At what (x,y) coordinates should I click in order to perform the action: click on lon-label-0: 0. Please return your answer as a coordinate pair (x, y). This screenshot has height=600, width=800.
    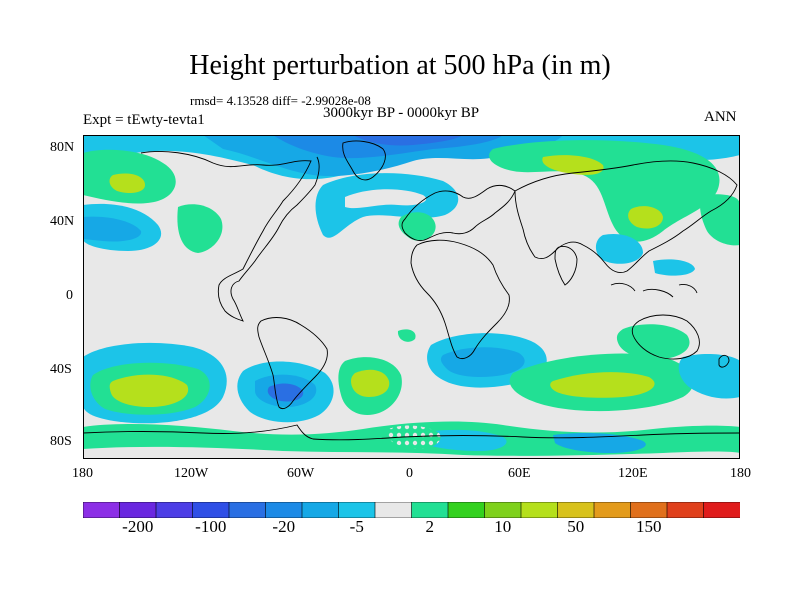
    Looking at the image, I should click on (409, 473).